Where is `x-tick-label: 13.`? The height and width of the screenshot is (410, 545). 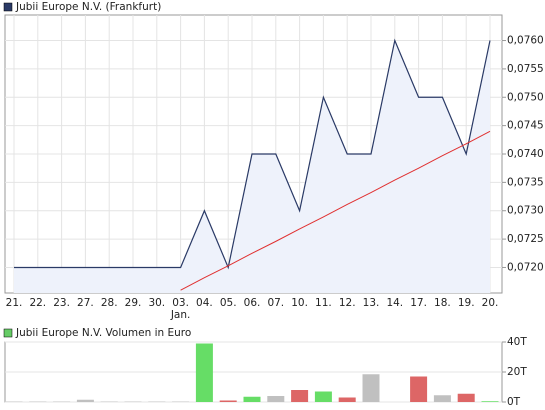 x-tick-label: 13. is located at coordinates (371, 303).